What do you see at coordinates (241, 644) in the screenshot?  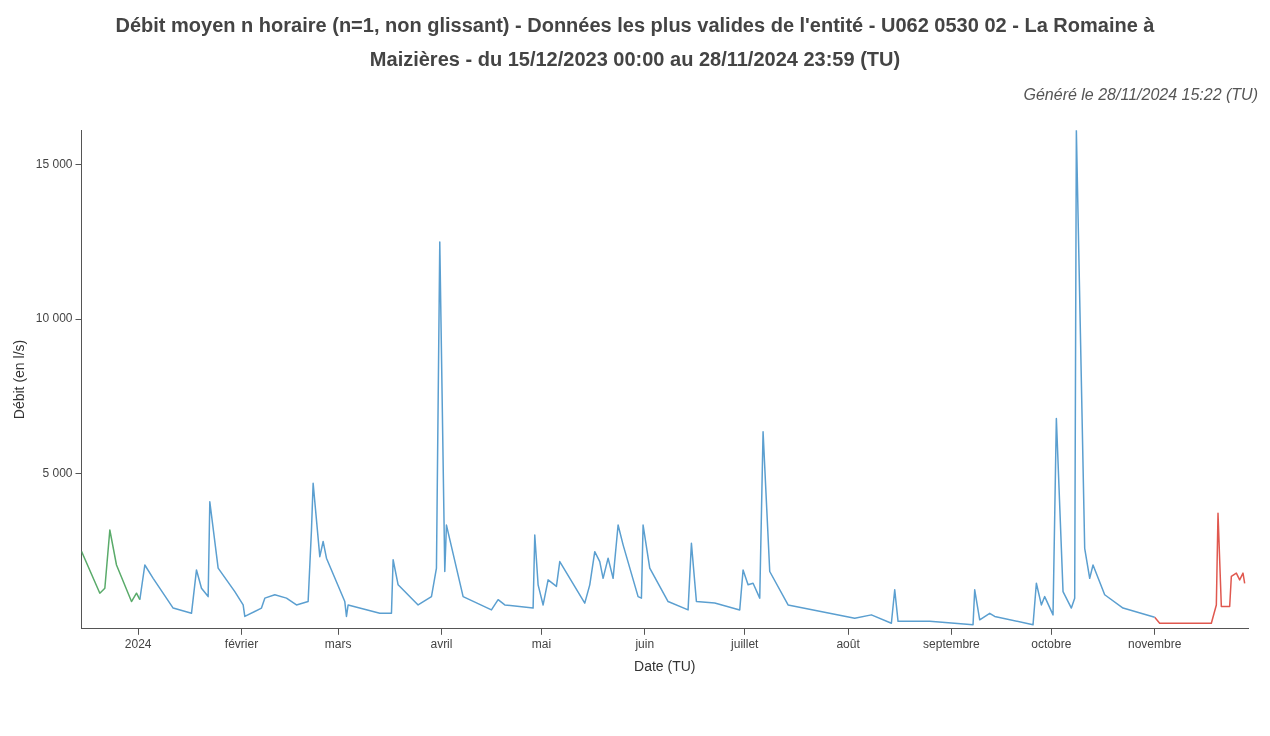 I see `x-tick-label: février` at bounding box center [241, 644].